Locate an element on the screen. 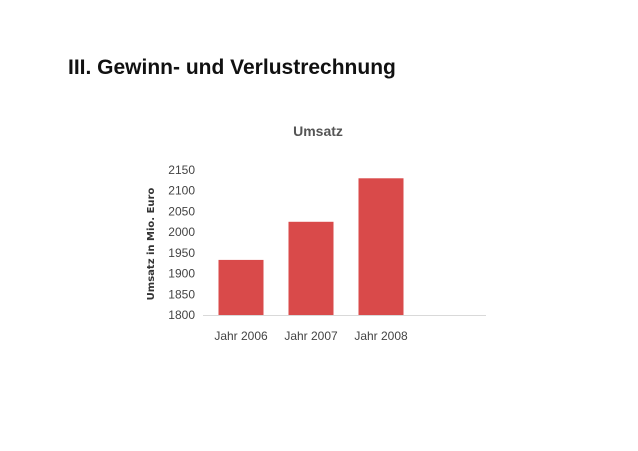 This screenshot has height=451, width=638. x-tick-label: Jahr 2007 is located at coordinates (311, 336).